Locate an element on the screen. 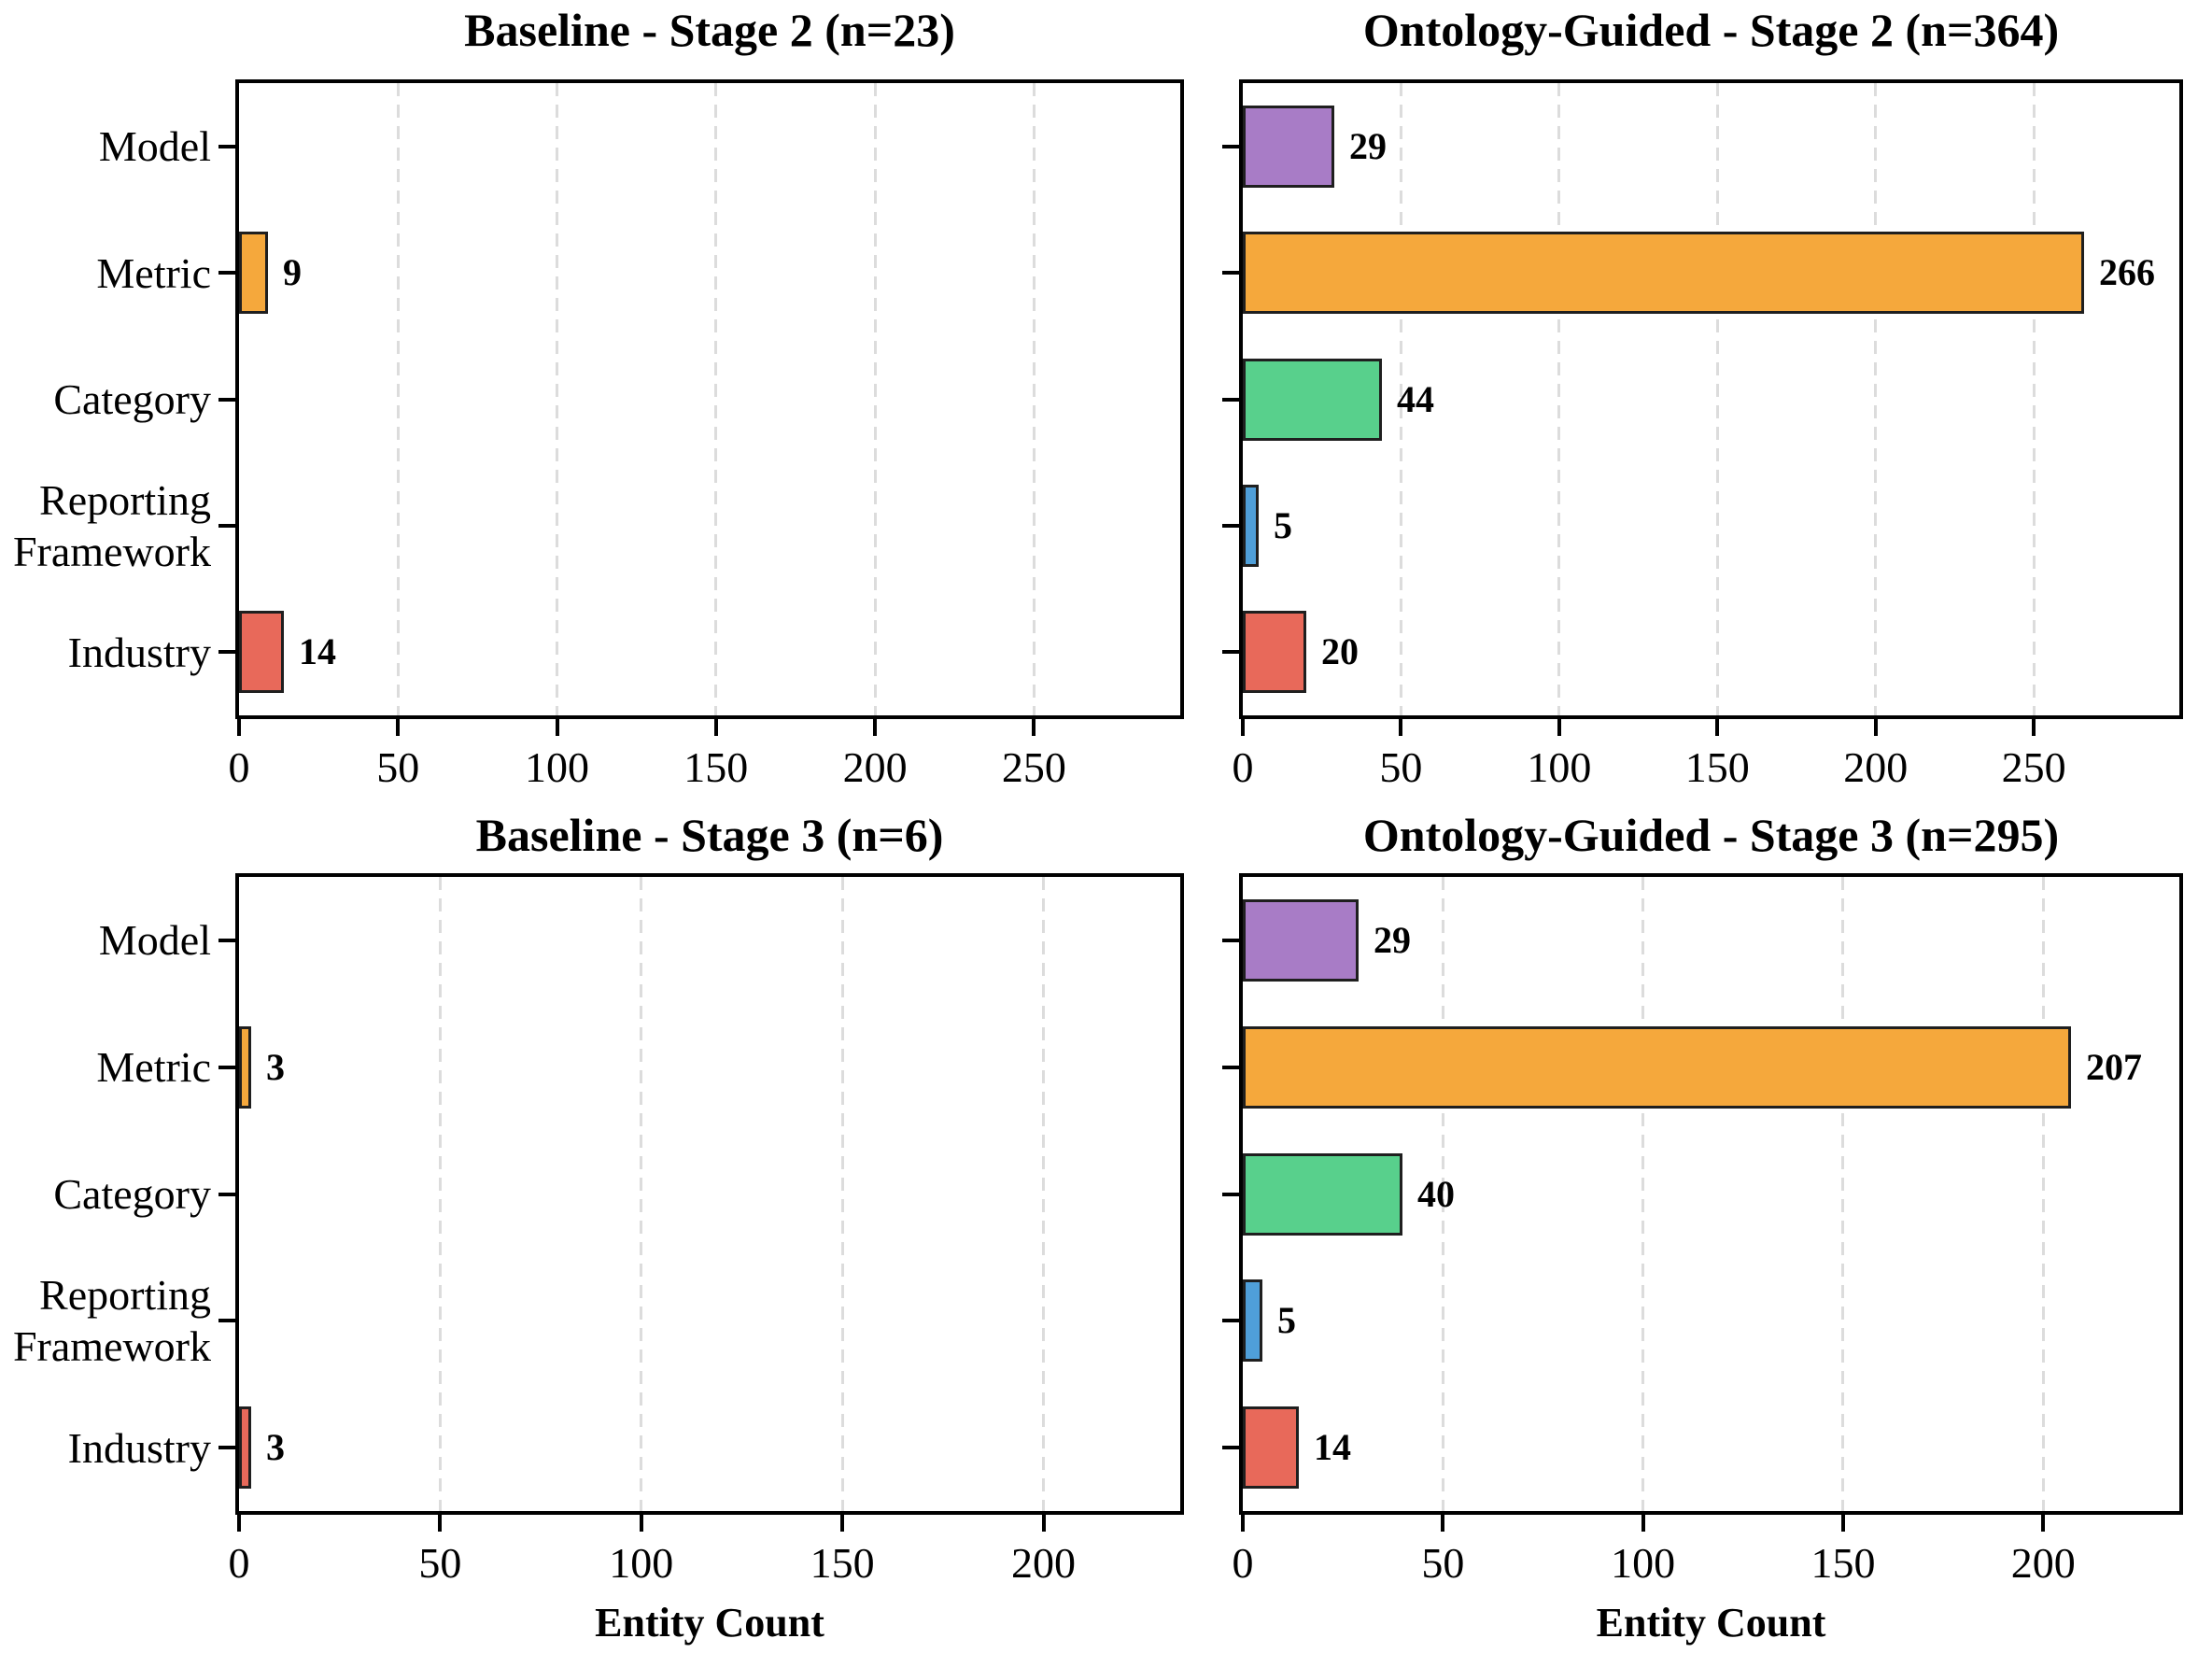 The image size is (2212, 1653). value-label-category: 44 is located at coordinates (1415, 399).